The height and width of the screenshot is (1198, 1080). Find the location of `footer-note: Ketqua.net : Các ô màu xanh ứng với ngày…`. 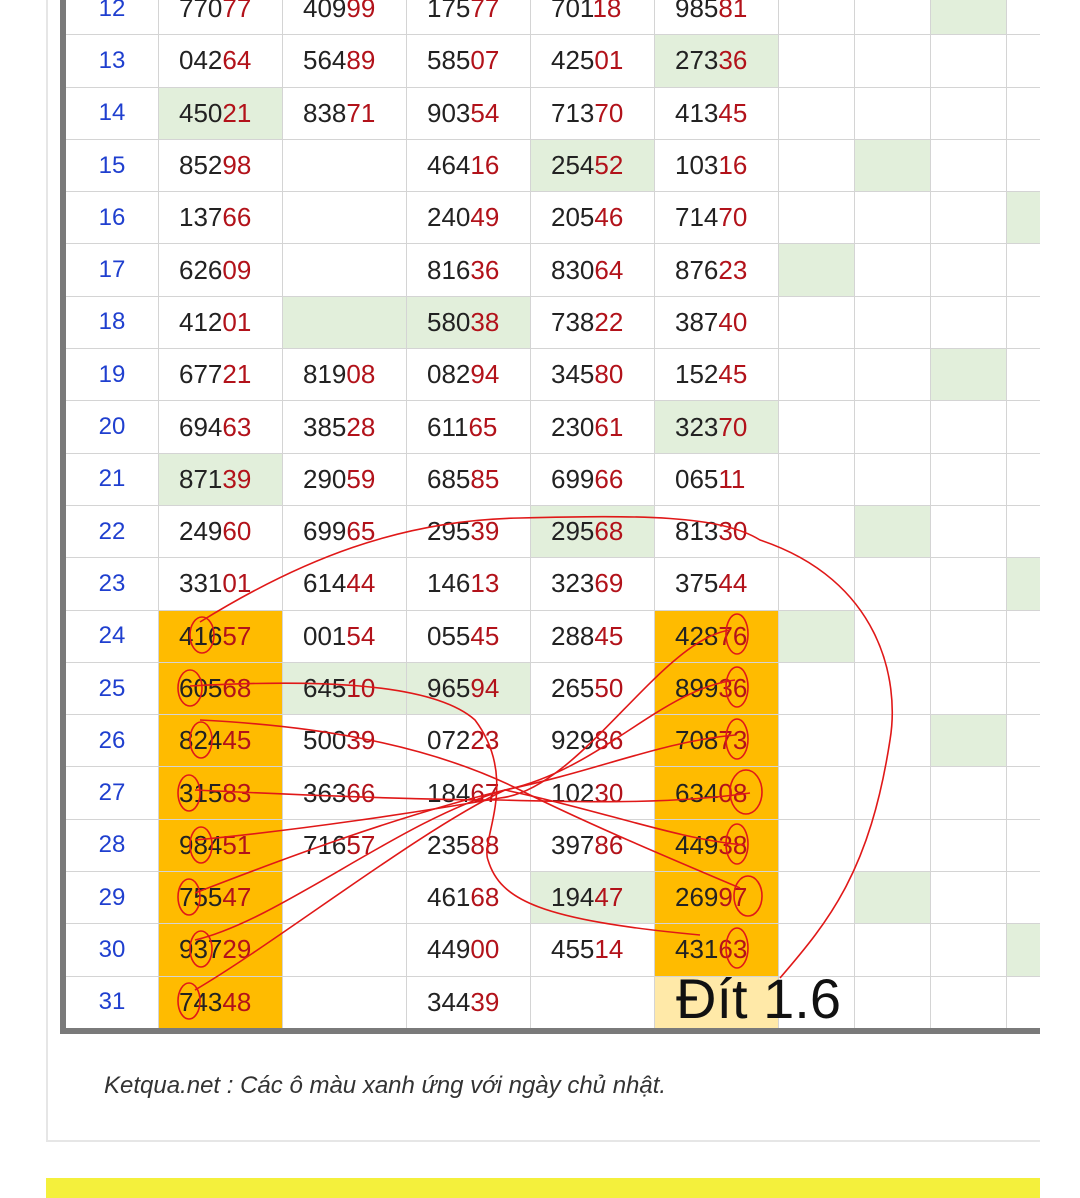

footer-note: Ketqua.net : Các ô màu xanh ứng với ngày… is located at coordinates (385, 1086).